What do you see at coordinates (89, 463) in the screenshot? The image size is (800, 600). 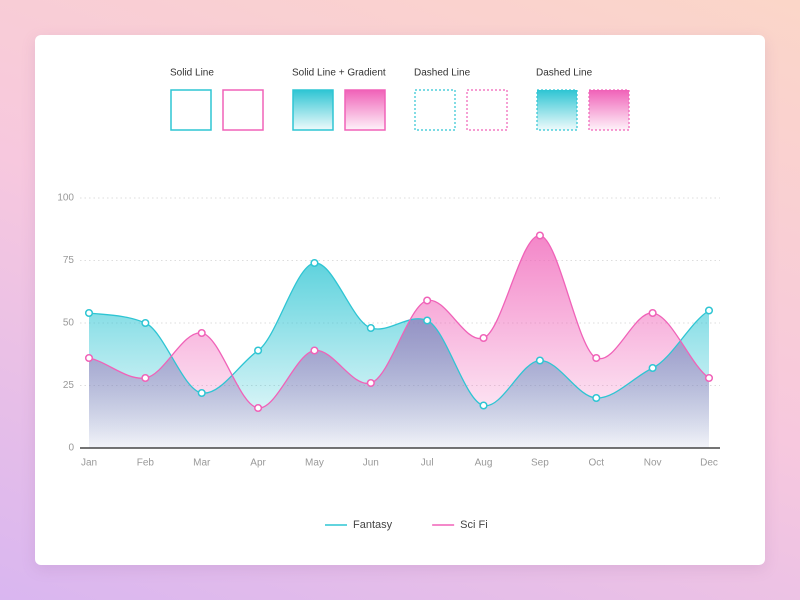 I see `x-tick-label: Jan` at bounding box center [89, 463].